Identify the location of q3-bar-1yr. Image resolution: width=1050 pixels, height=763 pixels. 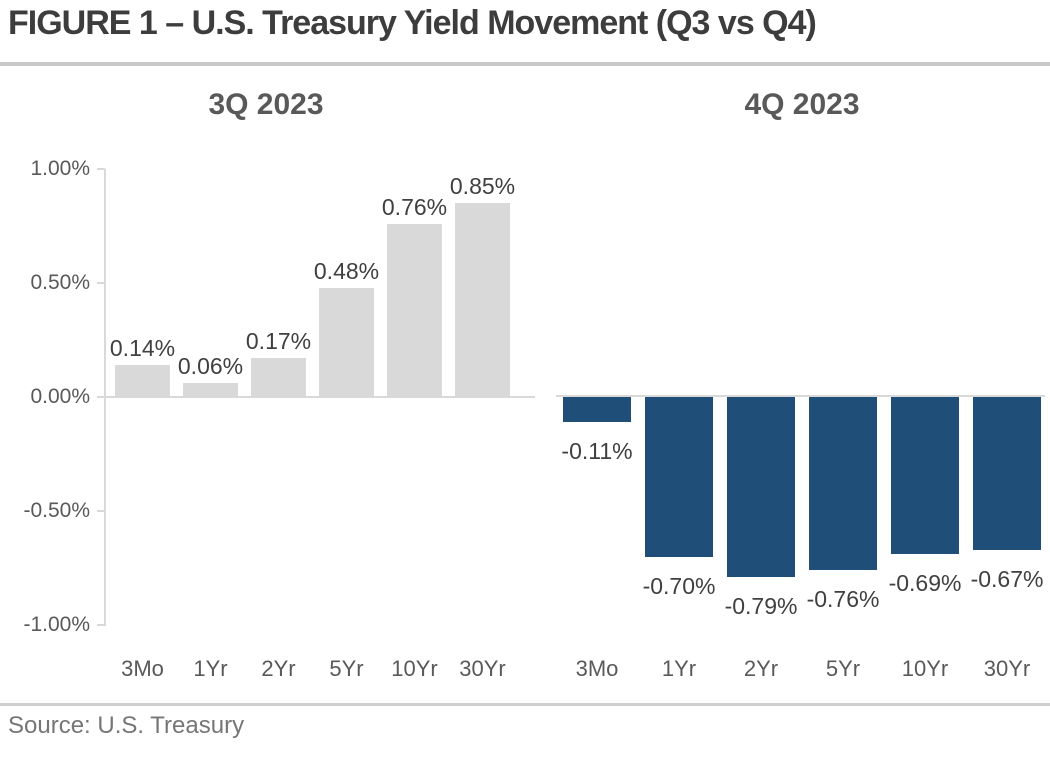
(210, 390).